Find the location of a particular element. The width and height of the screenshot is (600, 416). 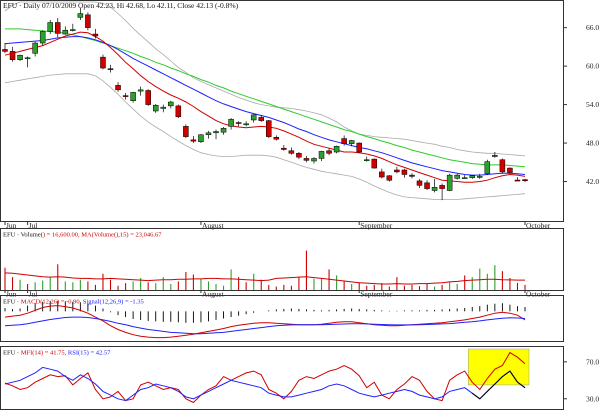

price-tick-label: 42.0 is located at coordinates (592, 181).